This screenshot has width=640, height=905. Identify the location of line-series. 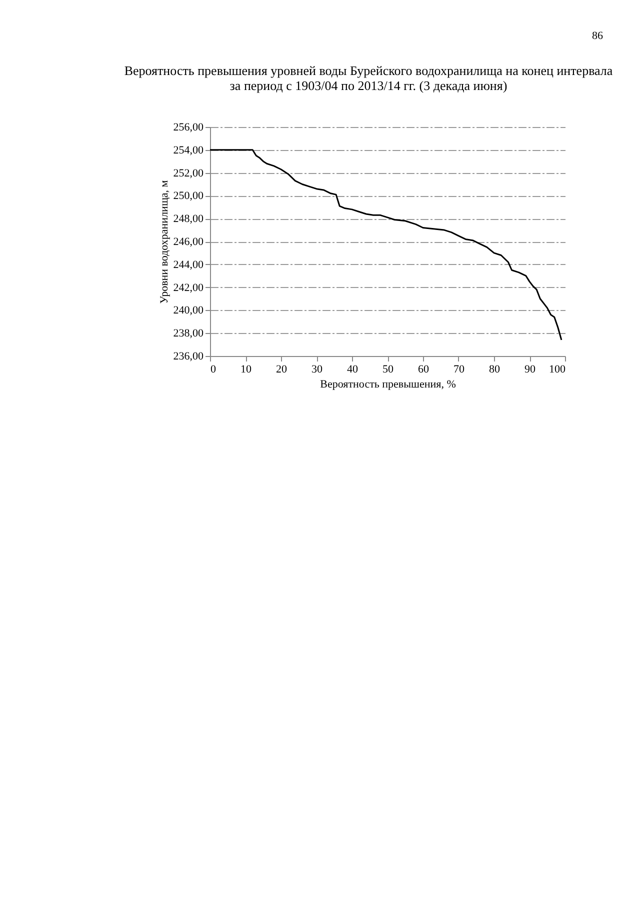
(385, 245).